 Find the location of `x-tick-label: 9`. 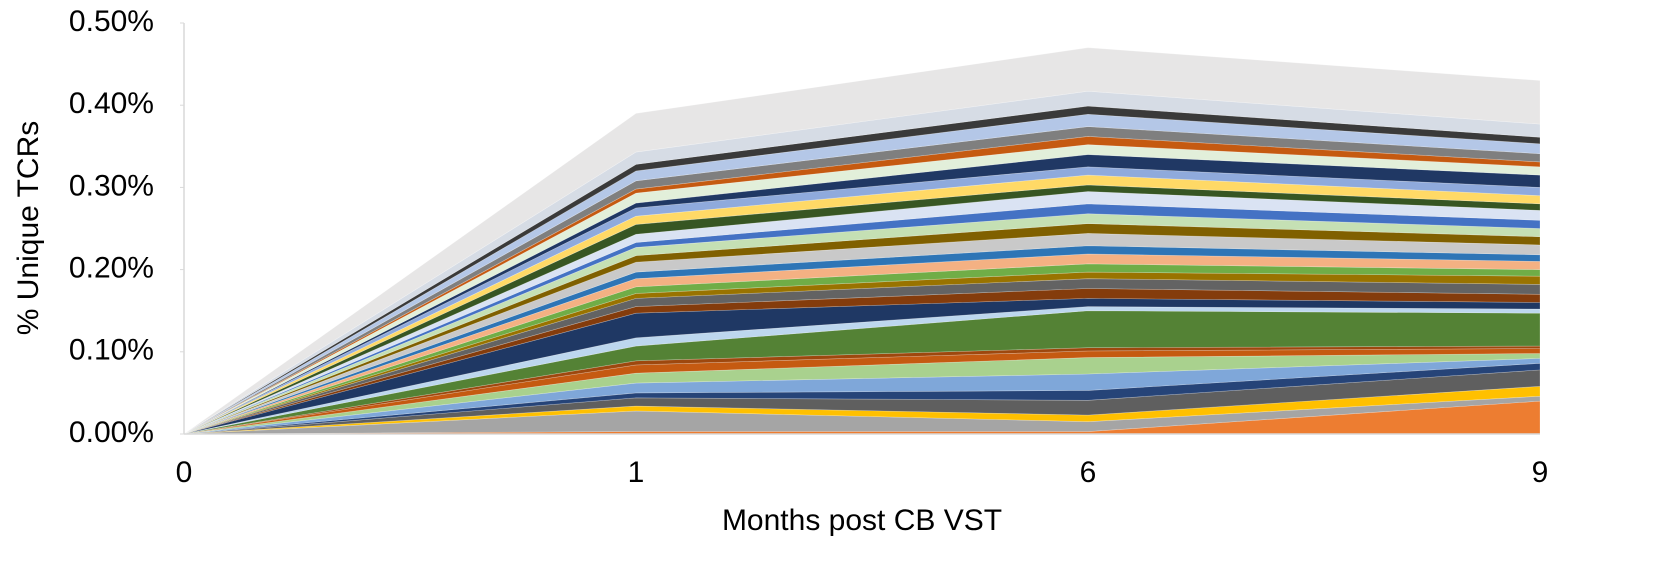

x-tick-label: 9 is located at coordinates (1540, 472).